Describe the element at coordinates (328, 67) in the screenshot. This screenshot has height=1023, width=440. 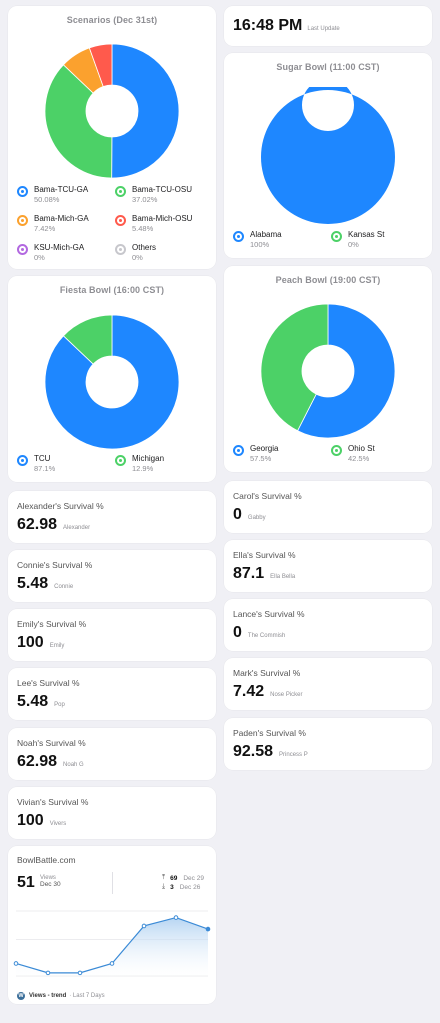
I see `sugar-bowl-title: Sugar Bowl (11:00 CST)` at that location.